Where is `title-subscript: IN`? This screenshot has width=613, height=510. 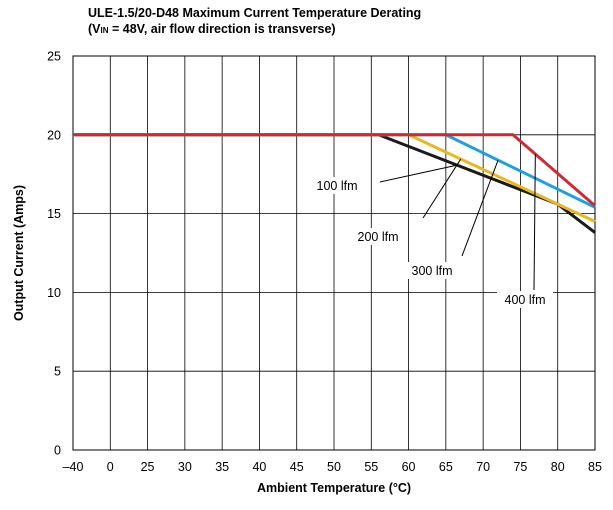
title-subscript: IN is located at coordinates (104, 30).